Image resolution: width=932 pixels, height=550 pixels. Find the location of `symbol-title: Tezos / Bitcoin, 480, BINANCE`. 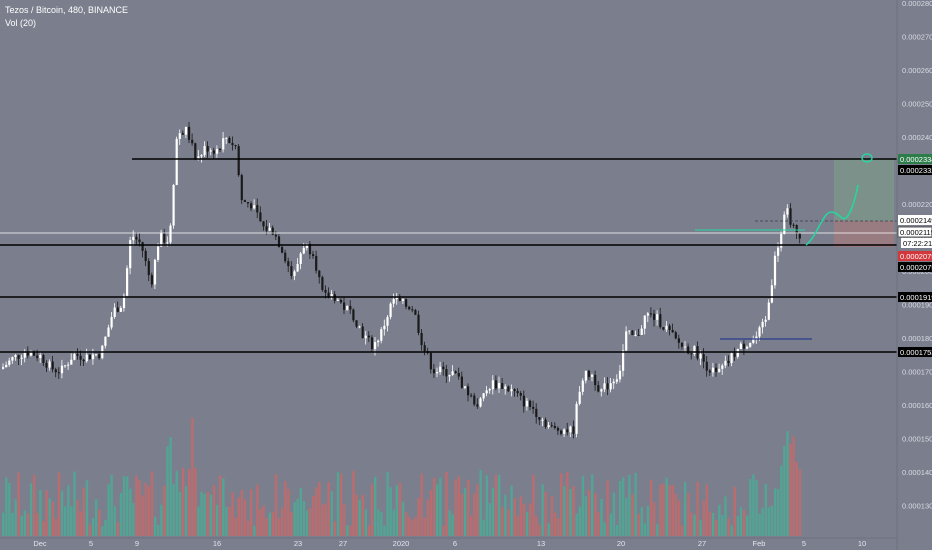

symbol-title: Tezos / Bitcoin, 480, BINANCE is located at coordinates (67, 10).